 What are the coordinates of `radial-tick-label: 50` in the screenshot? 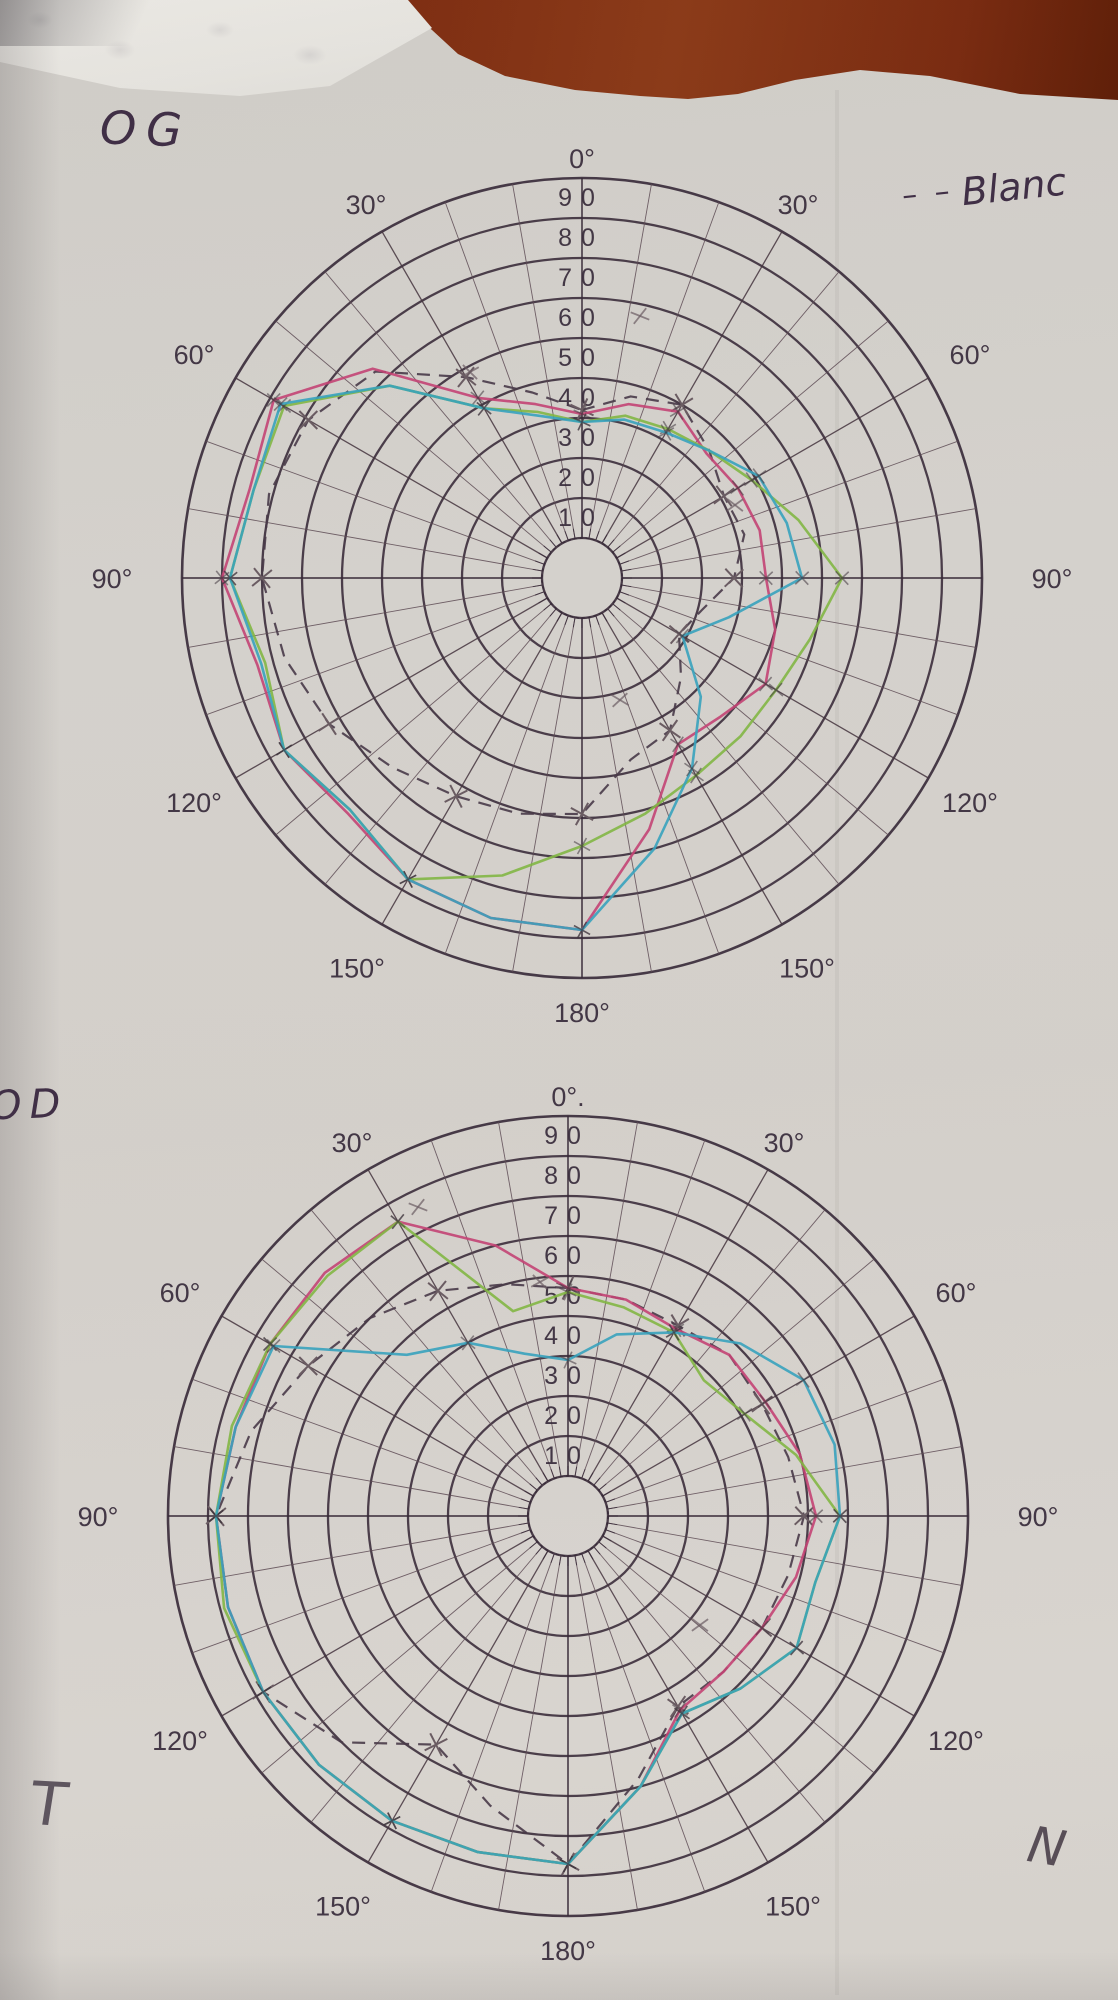 It's located at (581, 358).